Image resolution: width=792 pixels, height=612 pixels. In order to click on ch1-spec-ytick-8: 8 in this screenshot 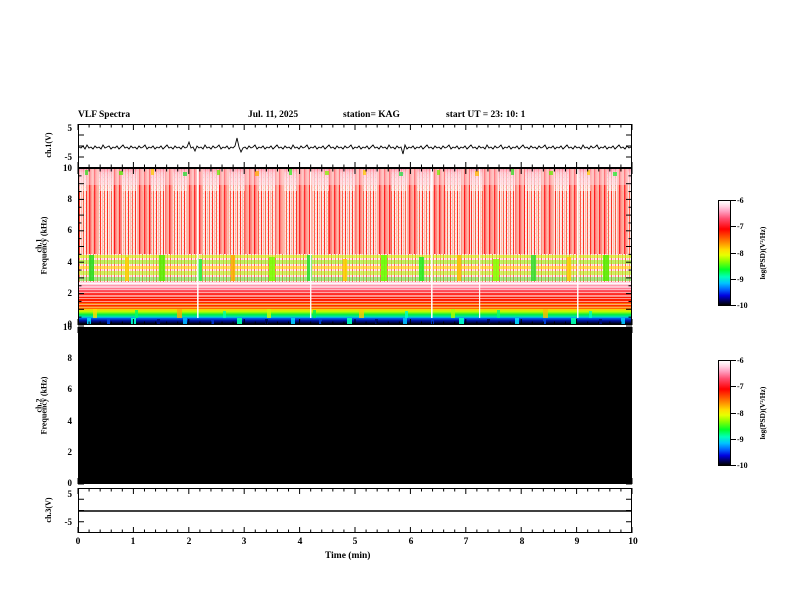, I will do `click(70, 199)`.